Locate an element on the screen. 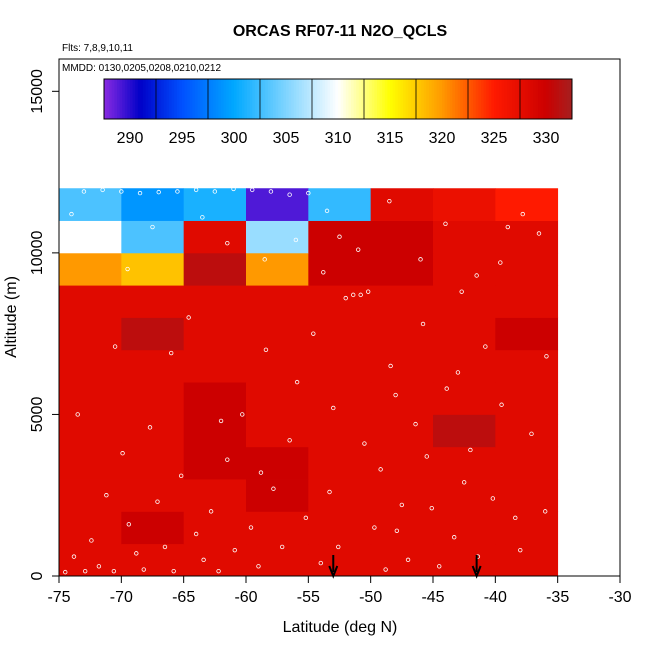 This screenshot has width=650, height=650. colorbar-tick-label: 290 is located at coordinates (130, 138).